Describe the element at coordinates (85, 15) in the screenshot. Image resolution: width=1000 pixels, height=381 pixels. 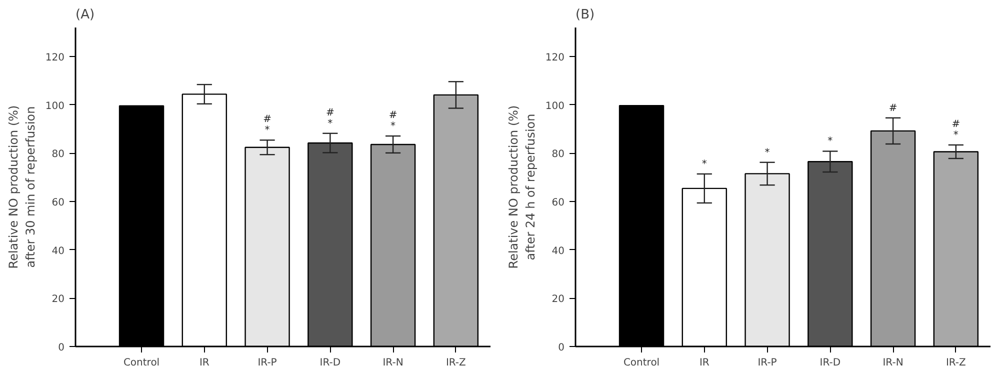
I see `chart-title: (A)` at that location.